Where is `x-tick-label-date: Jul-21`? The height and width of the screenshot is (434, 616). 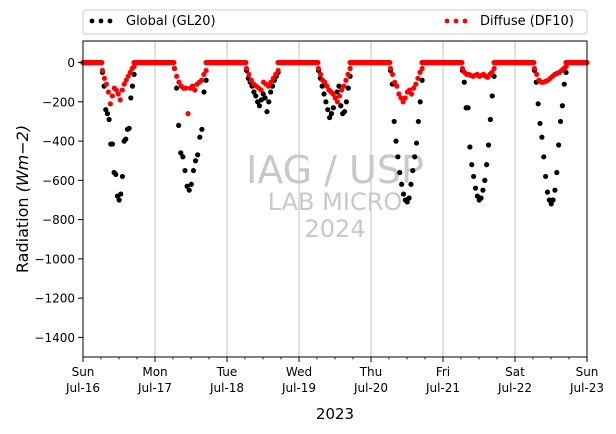
x-tick-label-date: Jul-21 is located at coordinates (442, 388).